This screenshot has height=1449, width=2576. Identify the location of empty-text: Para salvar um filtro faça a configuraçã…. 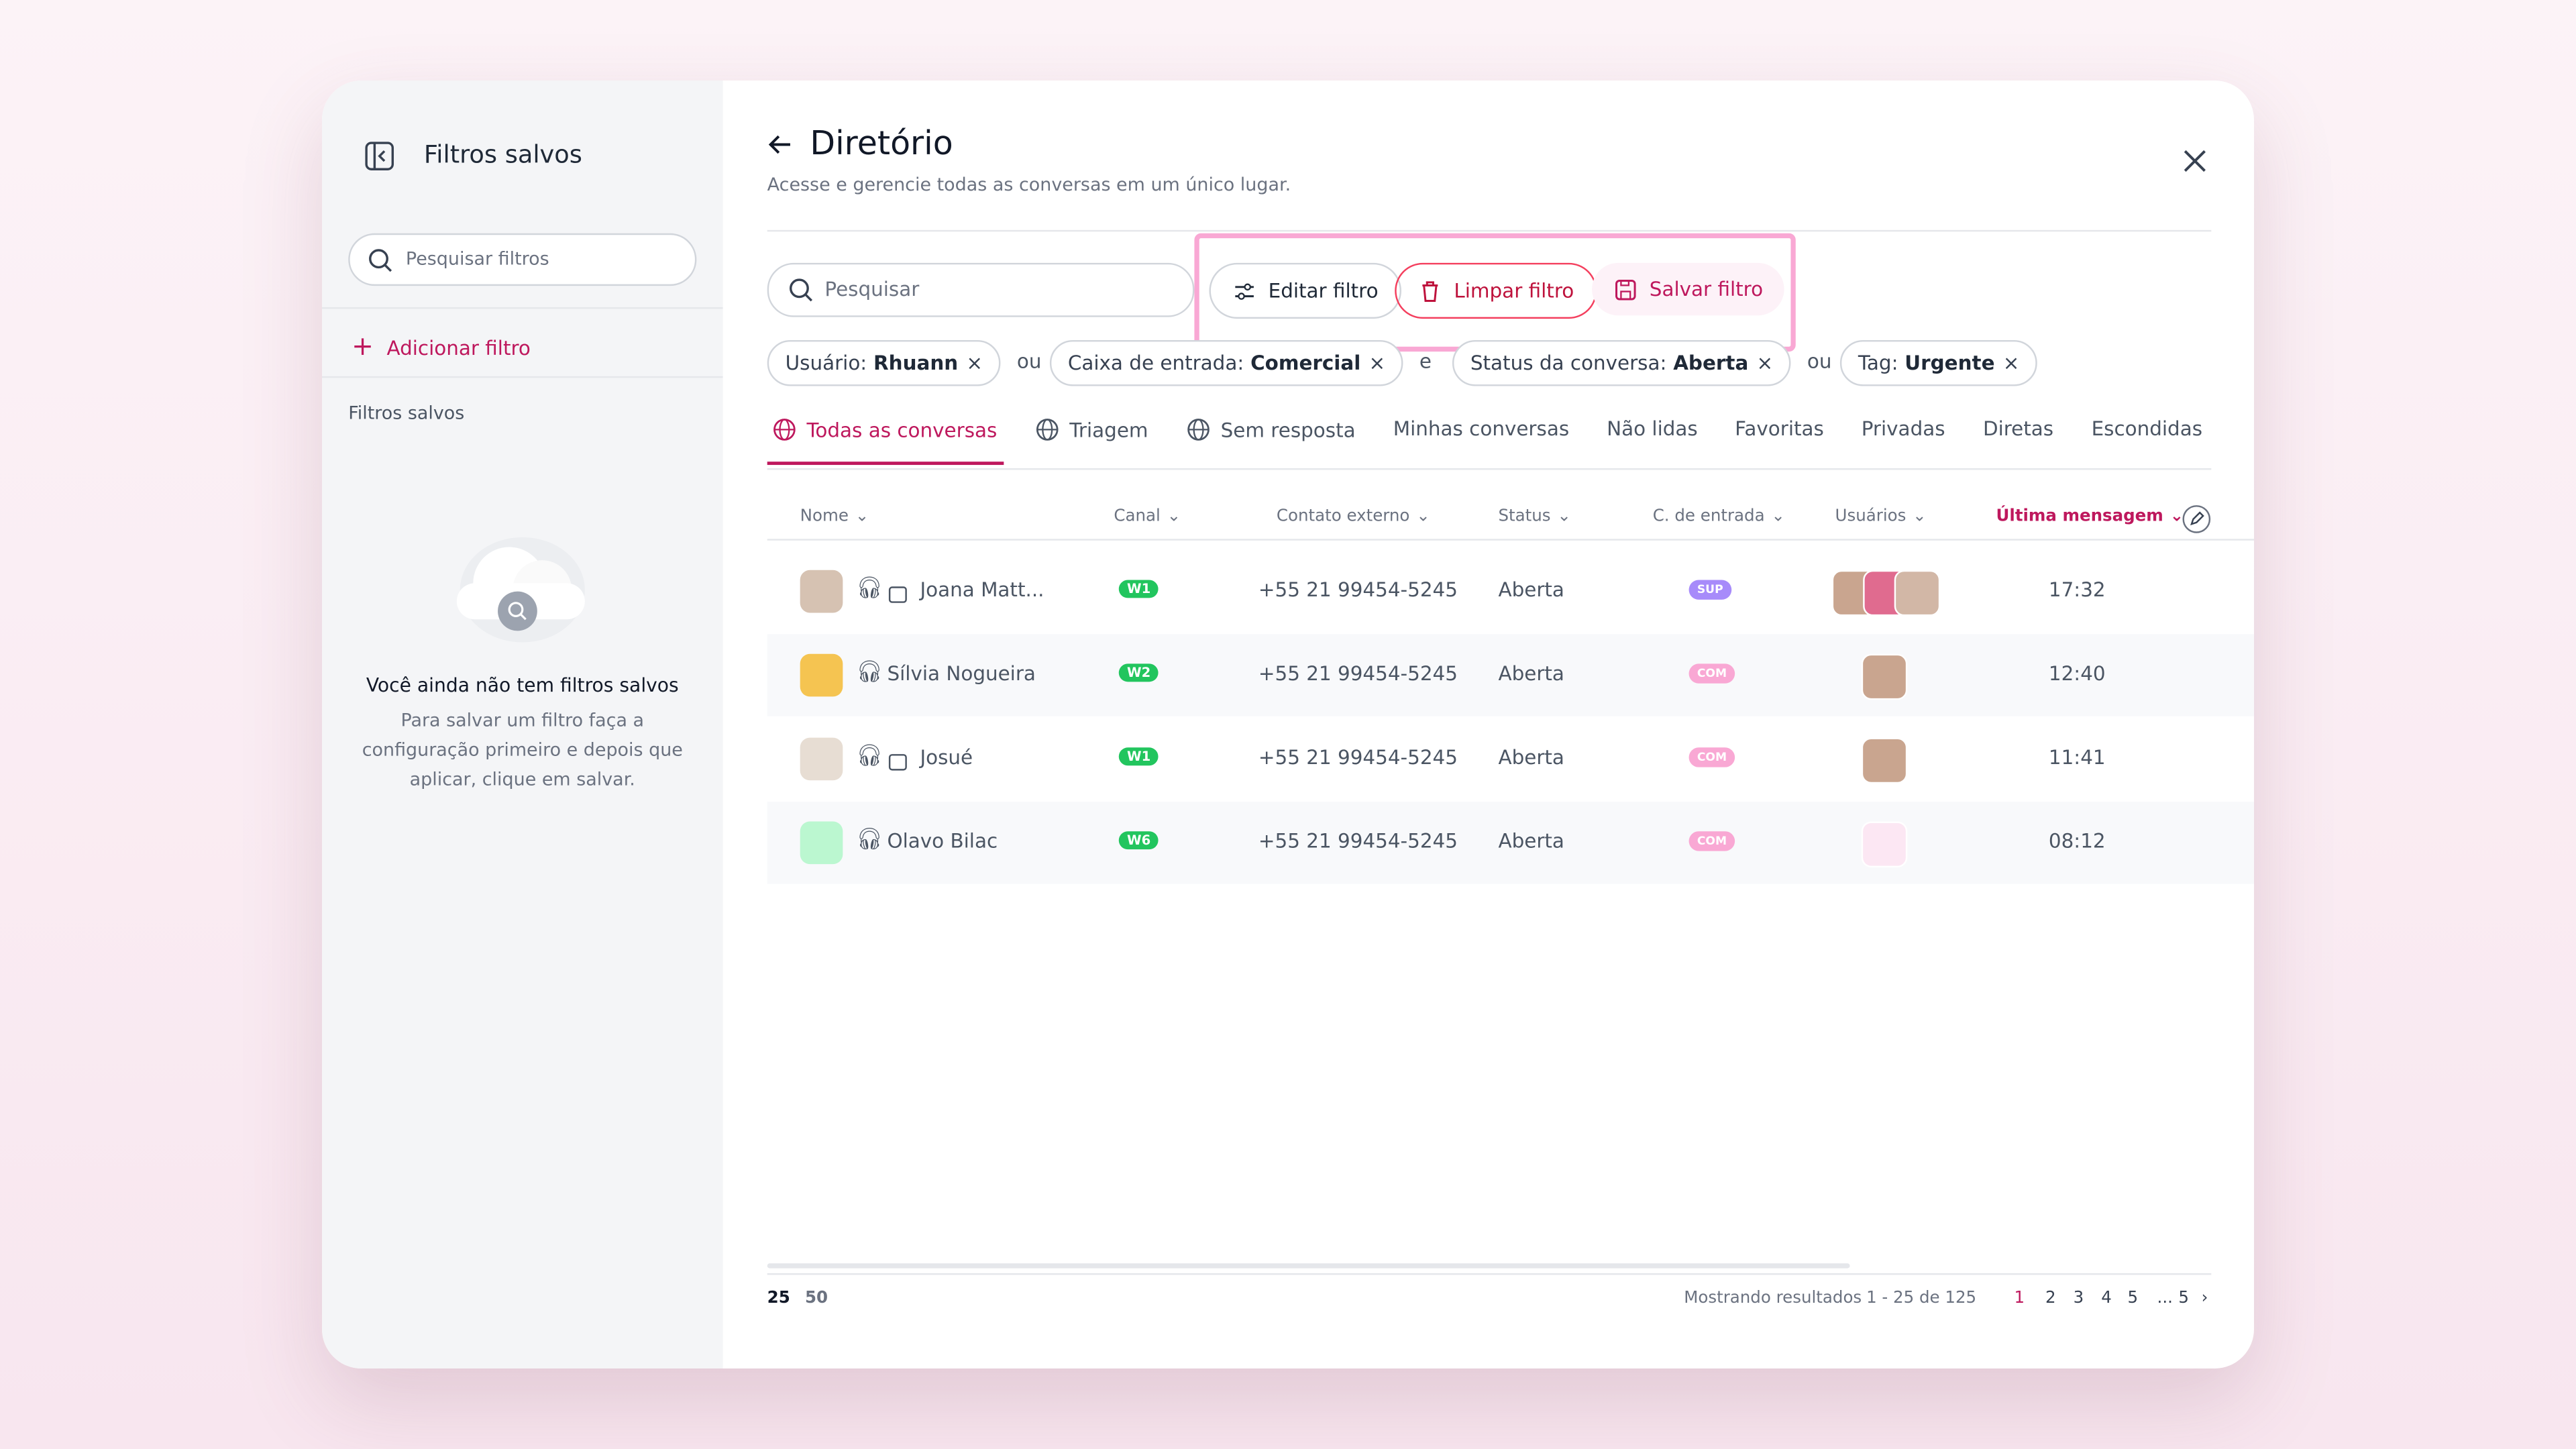
(522, 749).